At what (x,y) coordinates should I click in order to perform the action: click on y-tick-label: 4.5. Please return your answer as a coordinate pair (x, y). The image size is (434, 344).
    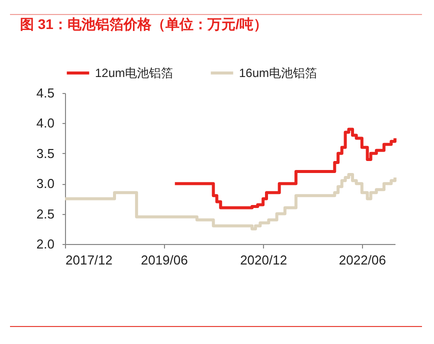
    Looking at the image, I should click on (45, 93).